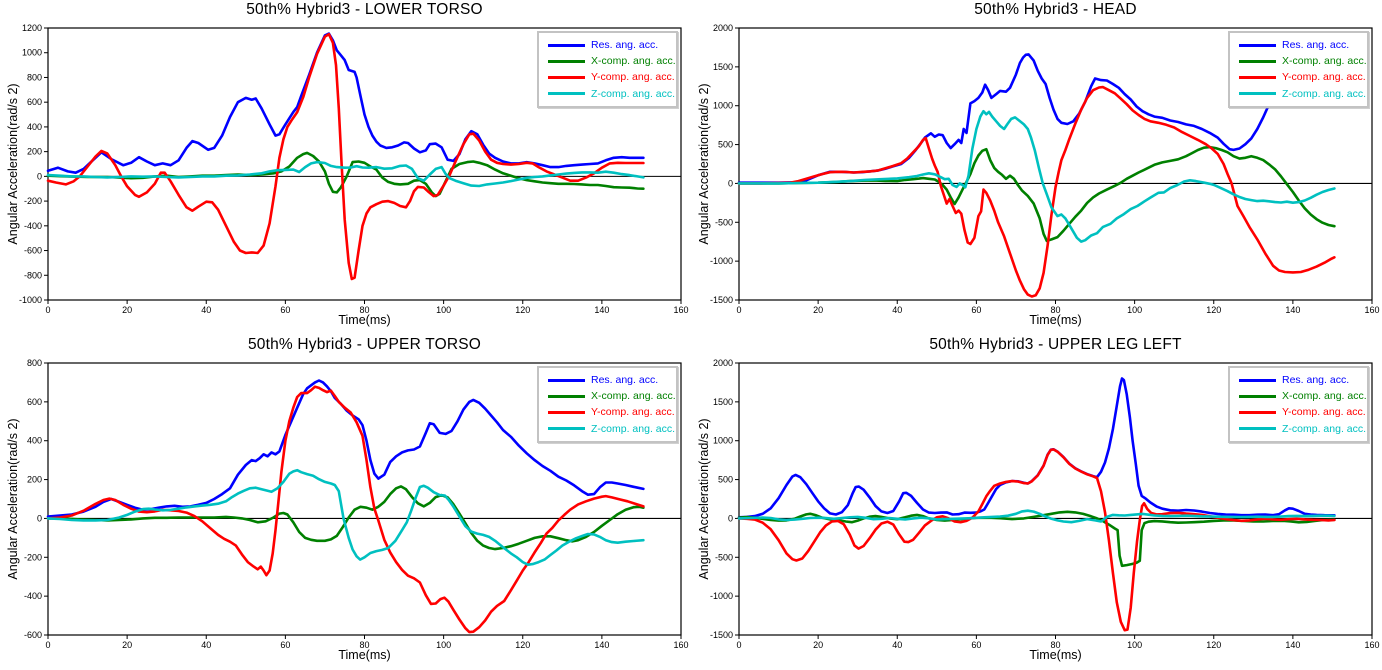  What do you see at coordinates (34, 152) in the screenshot?
I see `y-tick-label: 200` at bounding box center [34, 152].